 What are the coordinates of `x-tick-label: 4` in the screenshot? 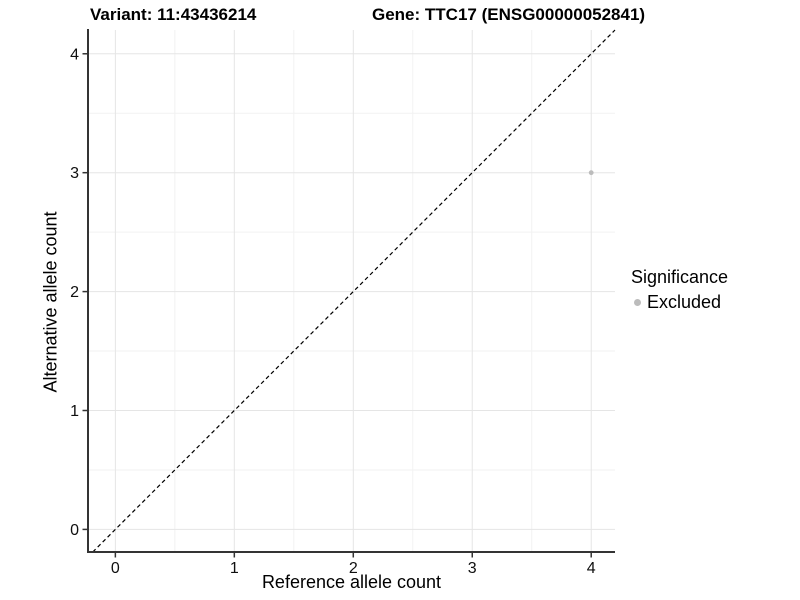 It's located at (591, 568).